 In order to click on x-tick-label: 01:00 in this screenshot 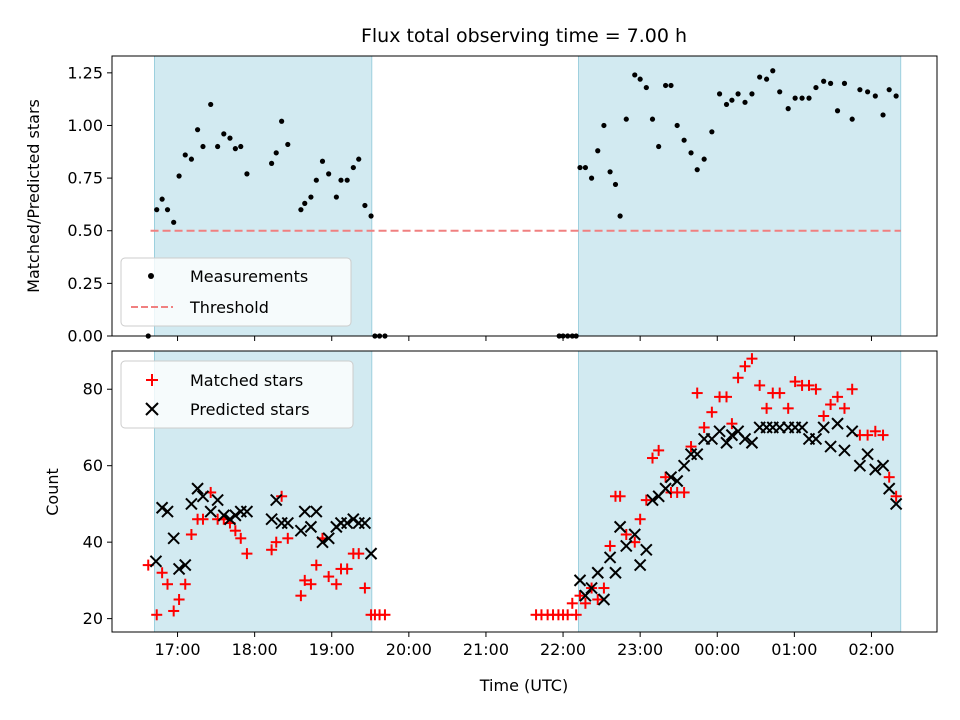, I will do `click(794, 649)`.